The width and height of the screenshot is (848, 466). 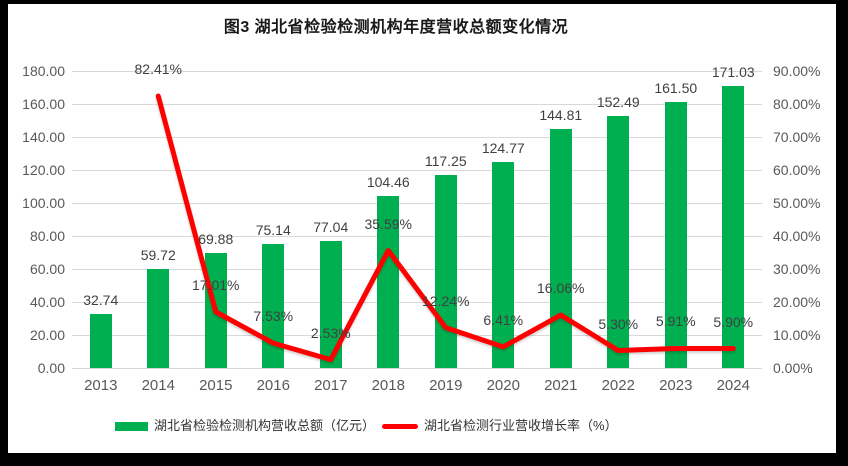 What do you see at coordinates (273, 316) in the screenshot?
I see `line-value-label: 7.53%` at bounding box center [273, 316].